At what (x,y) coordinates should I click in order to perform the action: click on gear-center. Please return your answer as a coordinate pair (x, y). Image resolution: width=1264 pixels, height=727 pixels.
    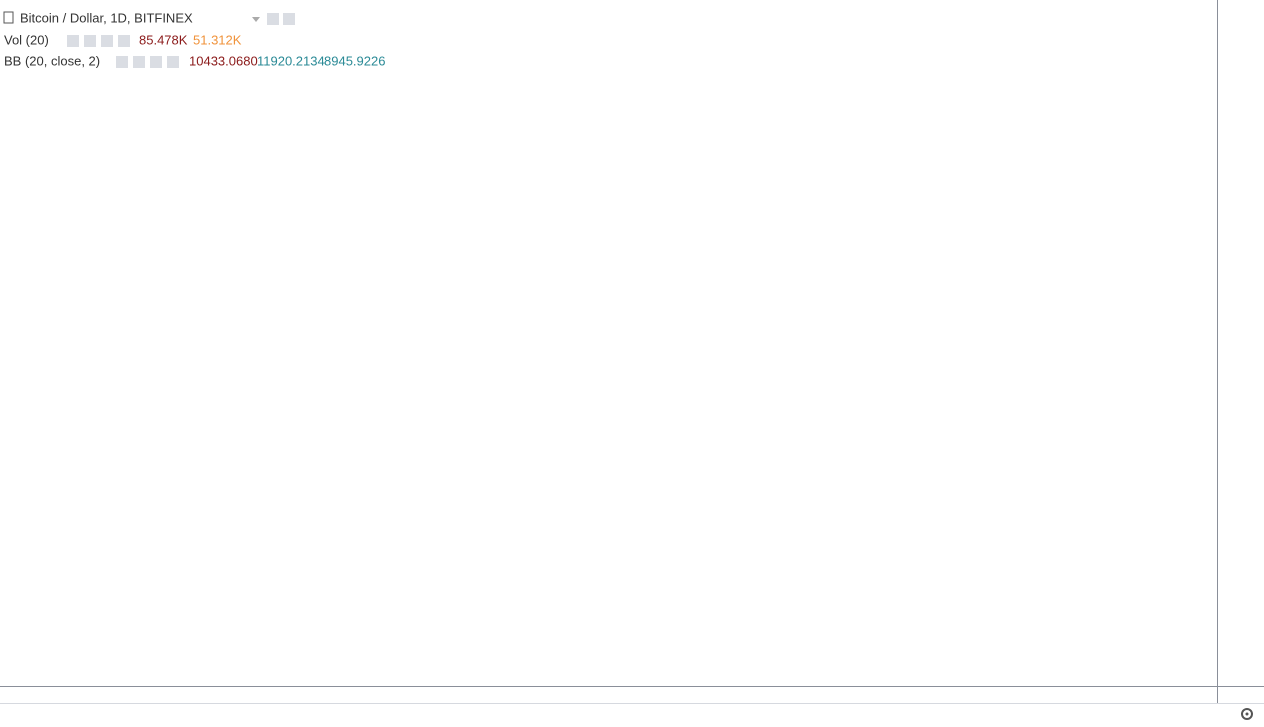
    Looking at the image, I should click on (1247, 714).